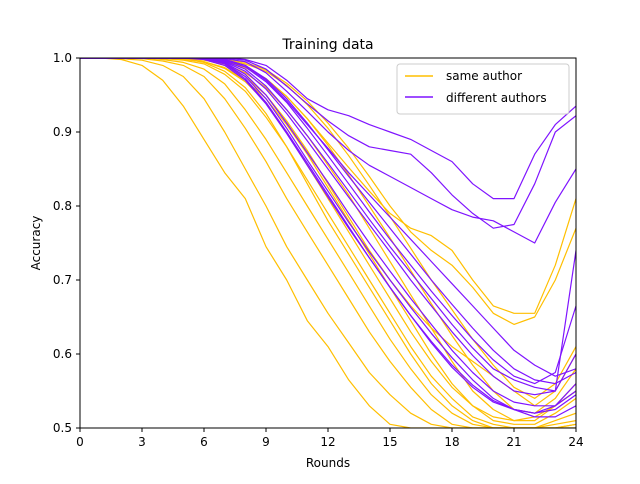  I want to click on x-tick-label: 24, so click(575, 442).